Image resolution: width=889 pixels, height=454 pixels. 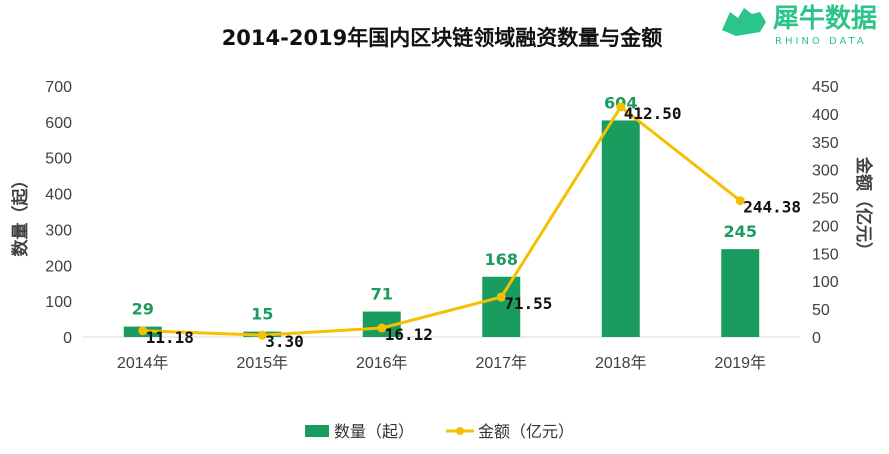 I want to click on y-right-tick-label: 300, so click(x=825, y=171).